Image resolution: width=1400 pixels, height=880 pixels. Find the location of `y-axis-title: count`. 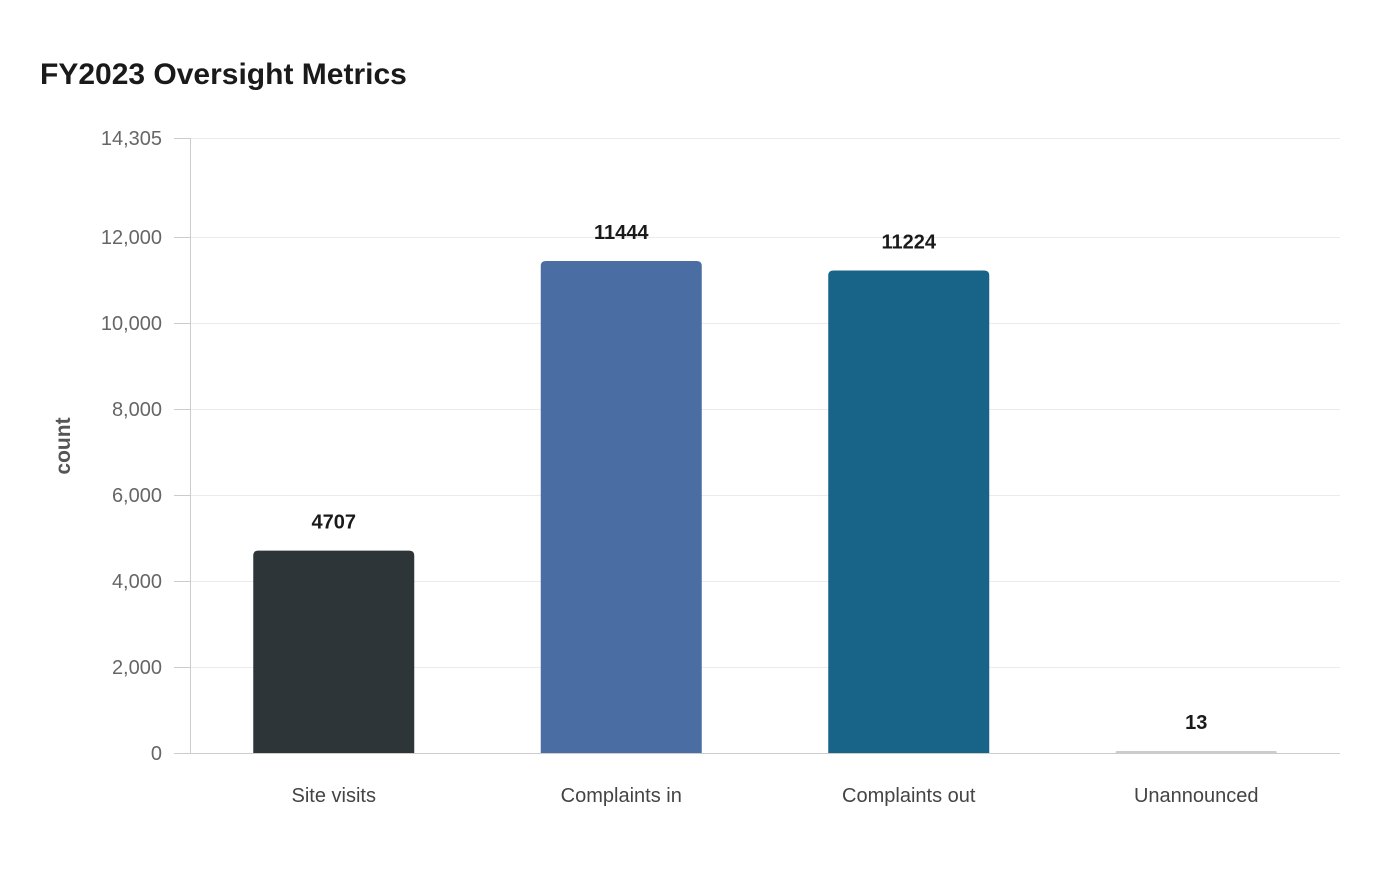

y-axis-title: count is located at coordinates (63, 445).